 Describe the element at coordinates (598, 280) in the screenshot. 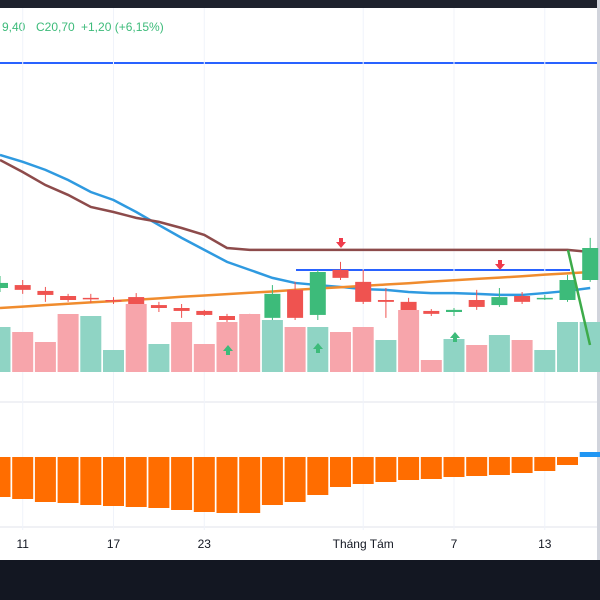

I see `right-edge` at that location.